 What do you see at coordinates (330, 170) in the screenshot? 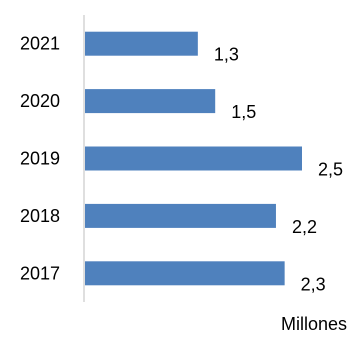
I see `value-label-2019: 2,5` at bounding box center [330, 170].